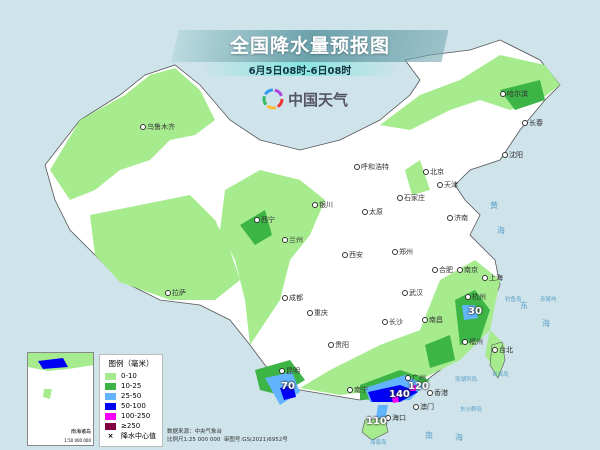 This screenshot has width=600, height=450. What do you see at coordinates (395, 418) in the screenshot?
I see `city-label: 海口` at bounding box center [395, 418].